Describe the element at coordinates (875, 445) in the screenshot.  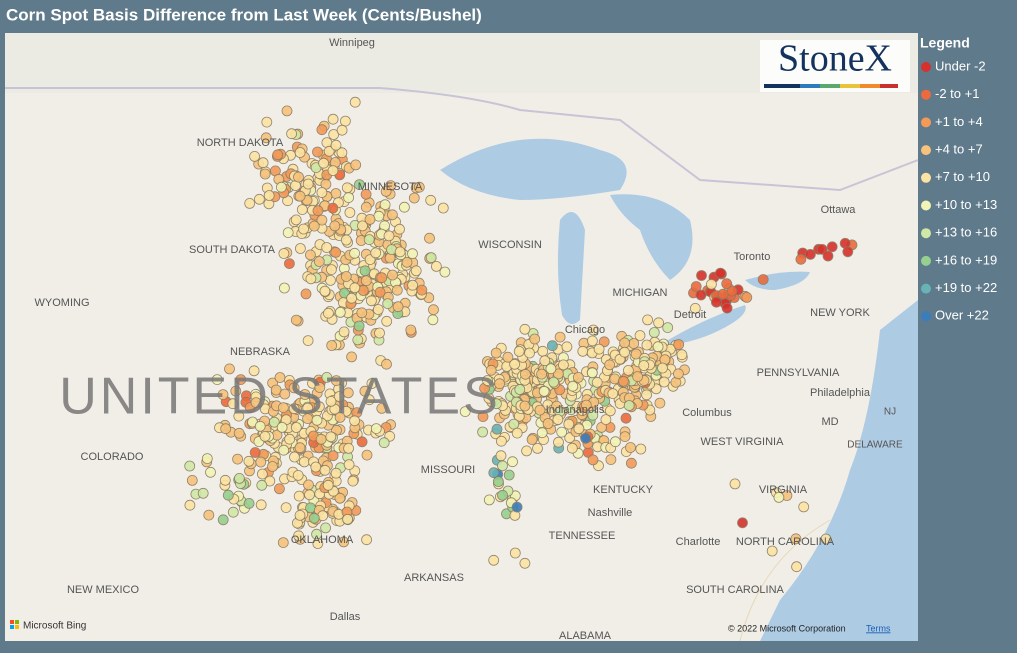
I see `place-label: DELAWARE` at that location.